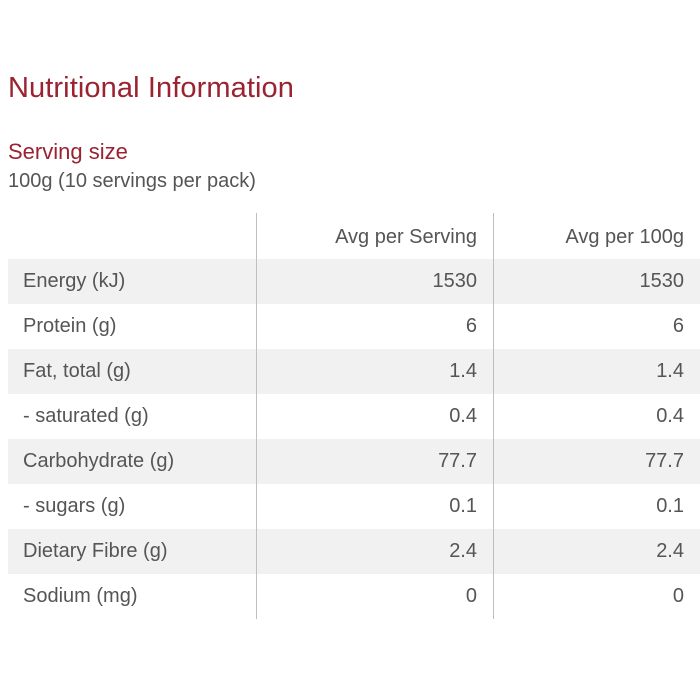  Describe the element at coordinates (374, 281) in the screenshot. I see `avg-per-serving-value: 1530` at that location.